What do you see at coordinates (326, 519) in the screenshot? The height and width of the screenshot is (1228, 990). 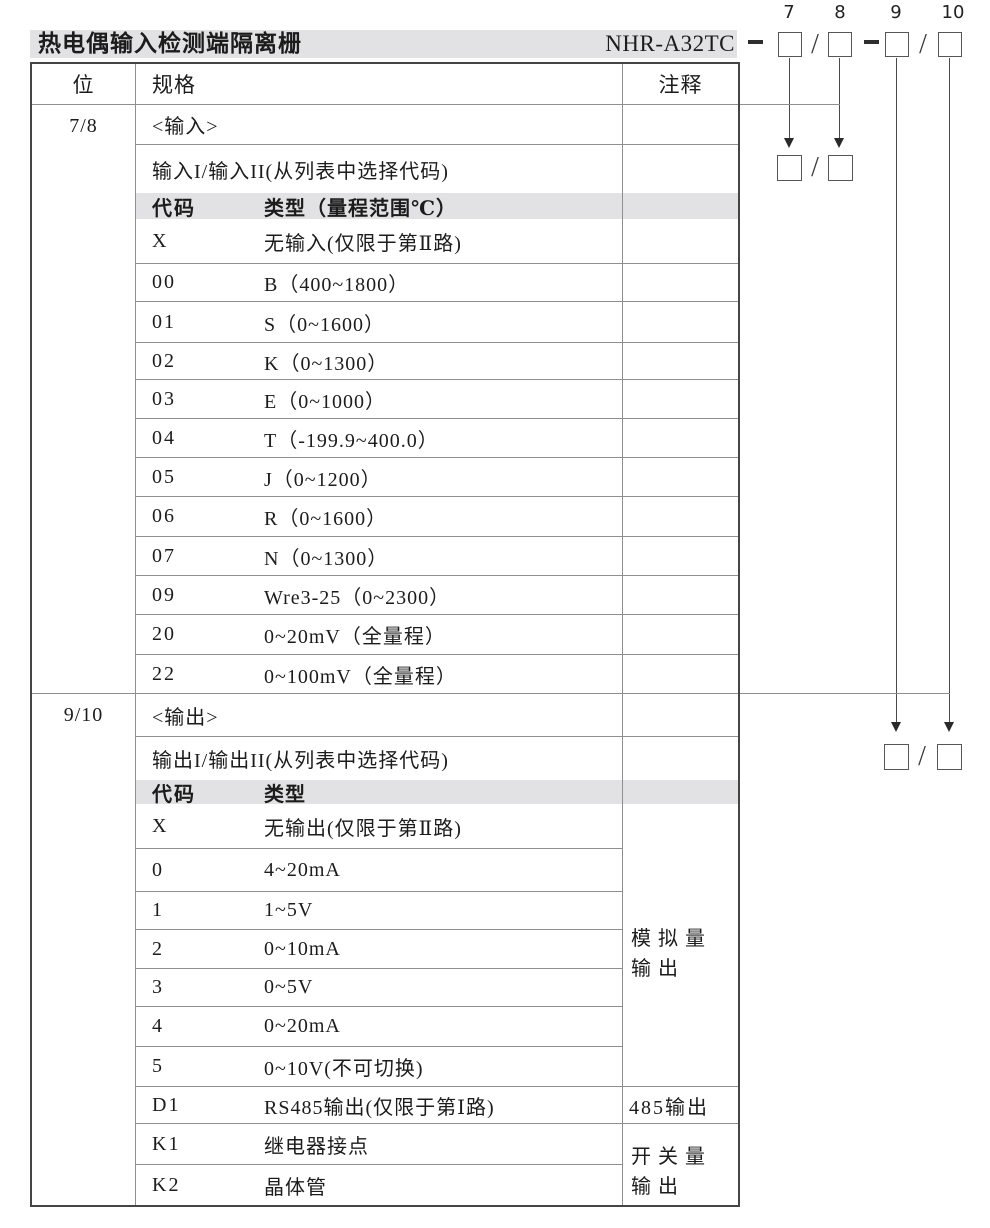 I see `type-cell: R（0~1600）` at bounding box center [326, 519].